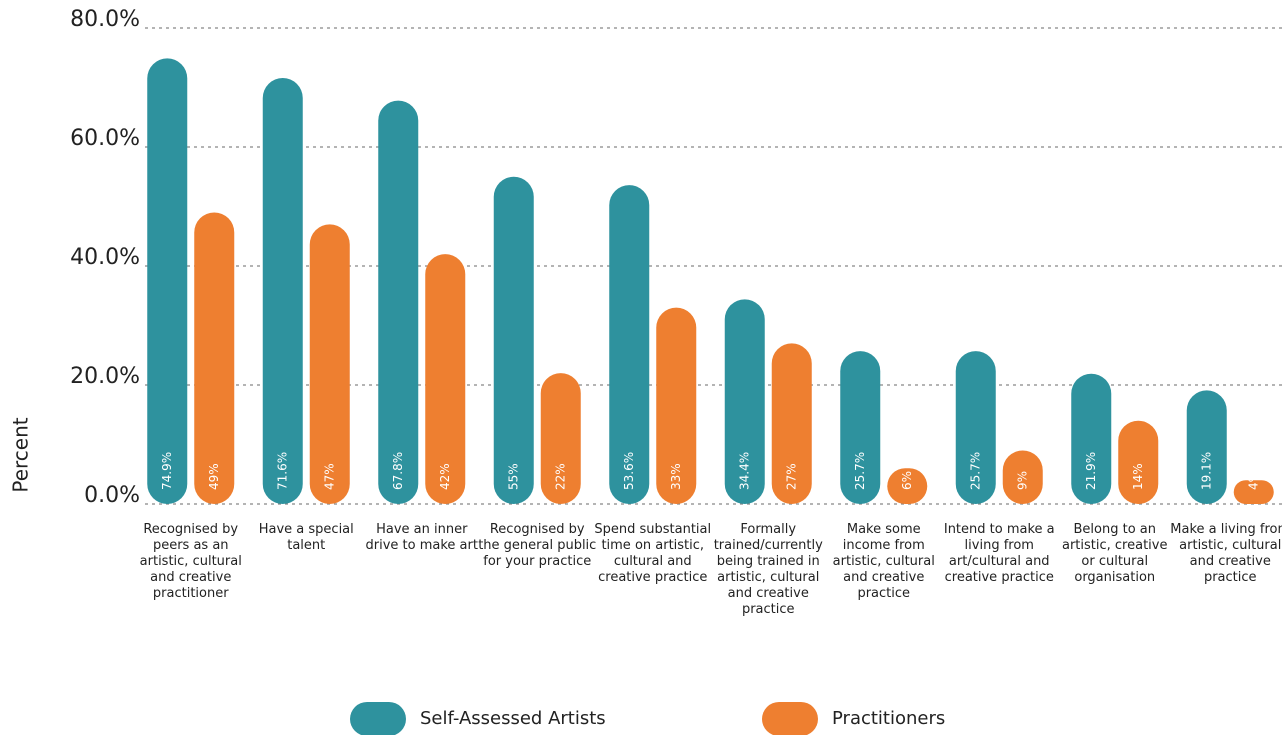  I want to click on value-label: 47%, so click(329, 476).